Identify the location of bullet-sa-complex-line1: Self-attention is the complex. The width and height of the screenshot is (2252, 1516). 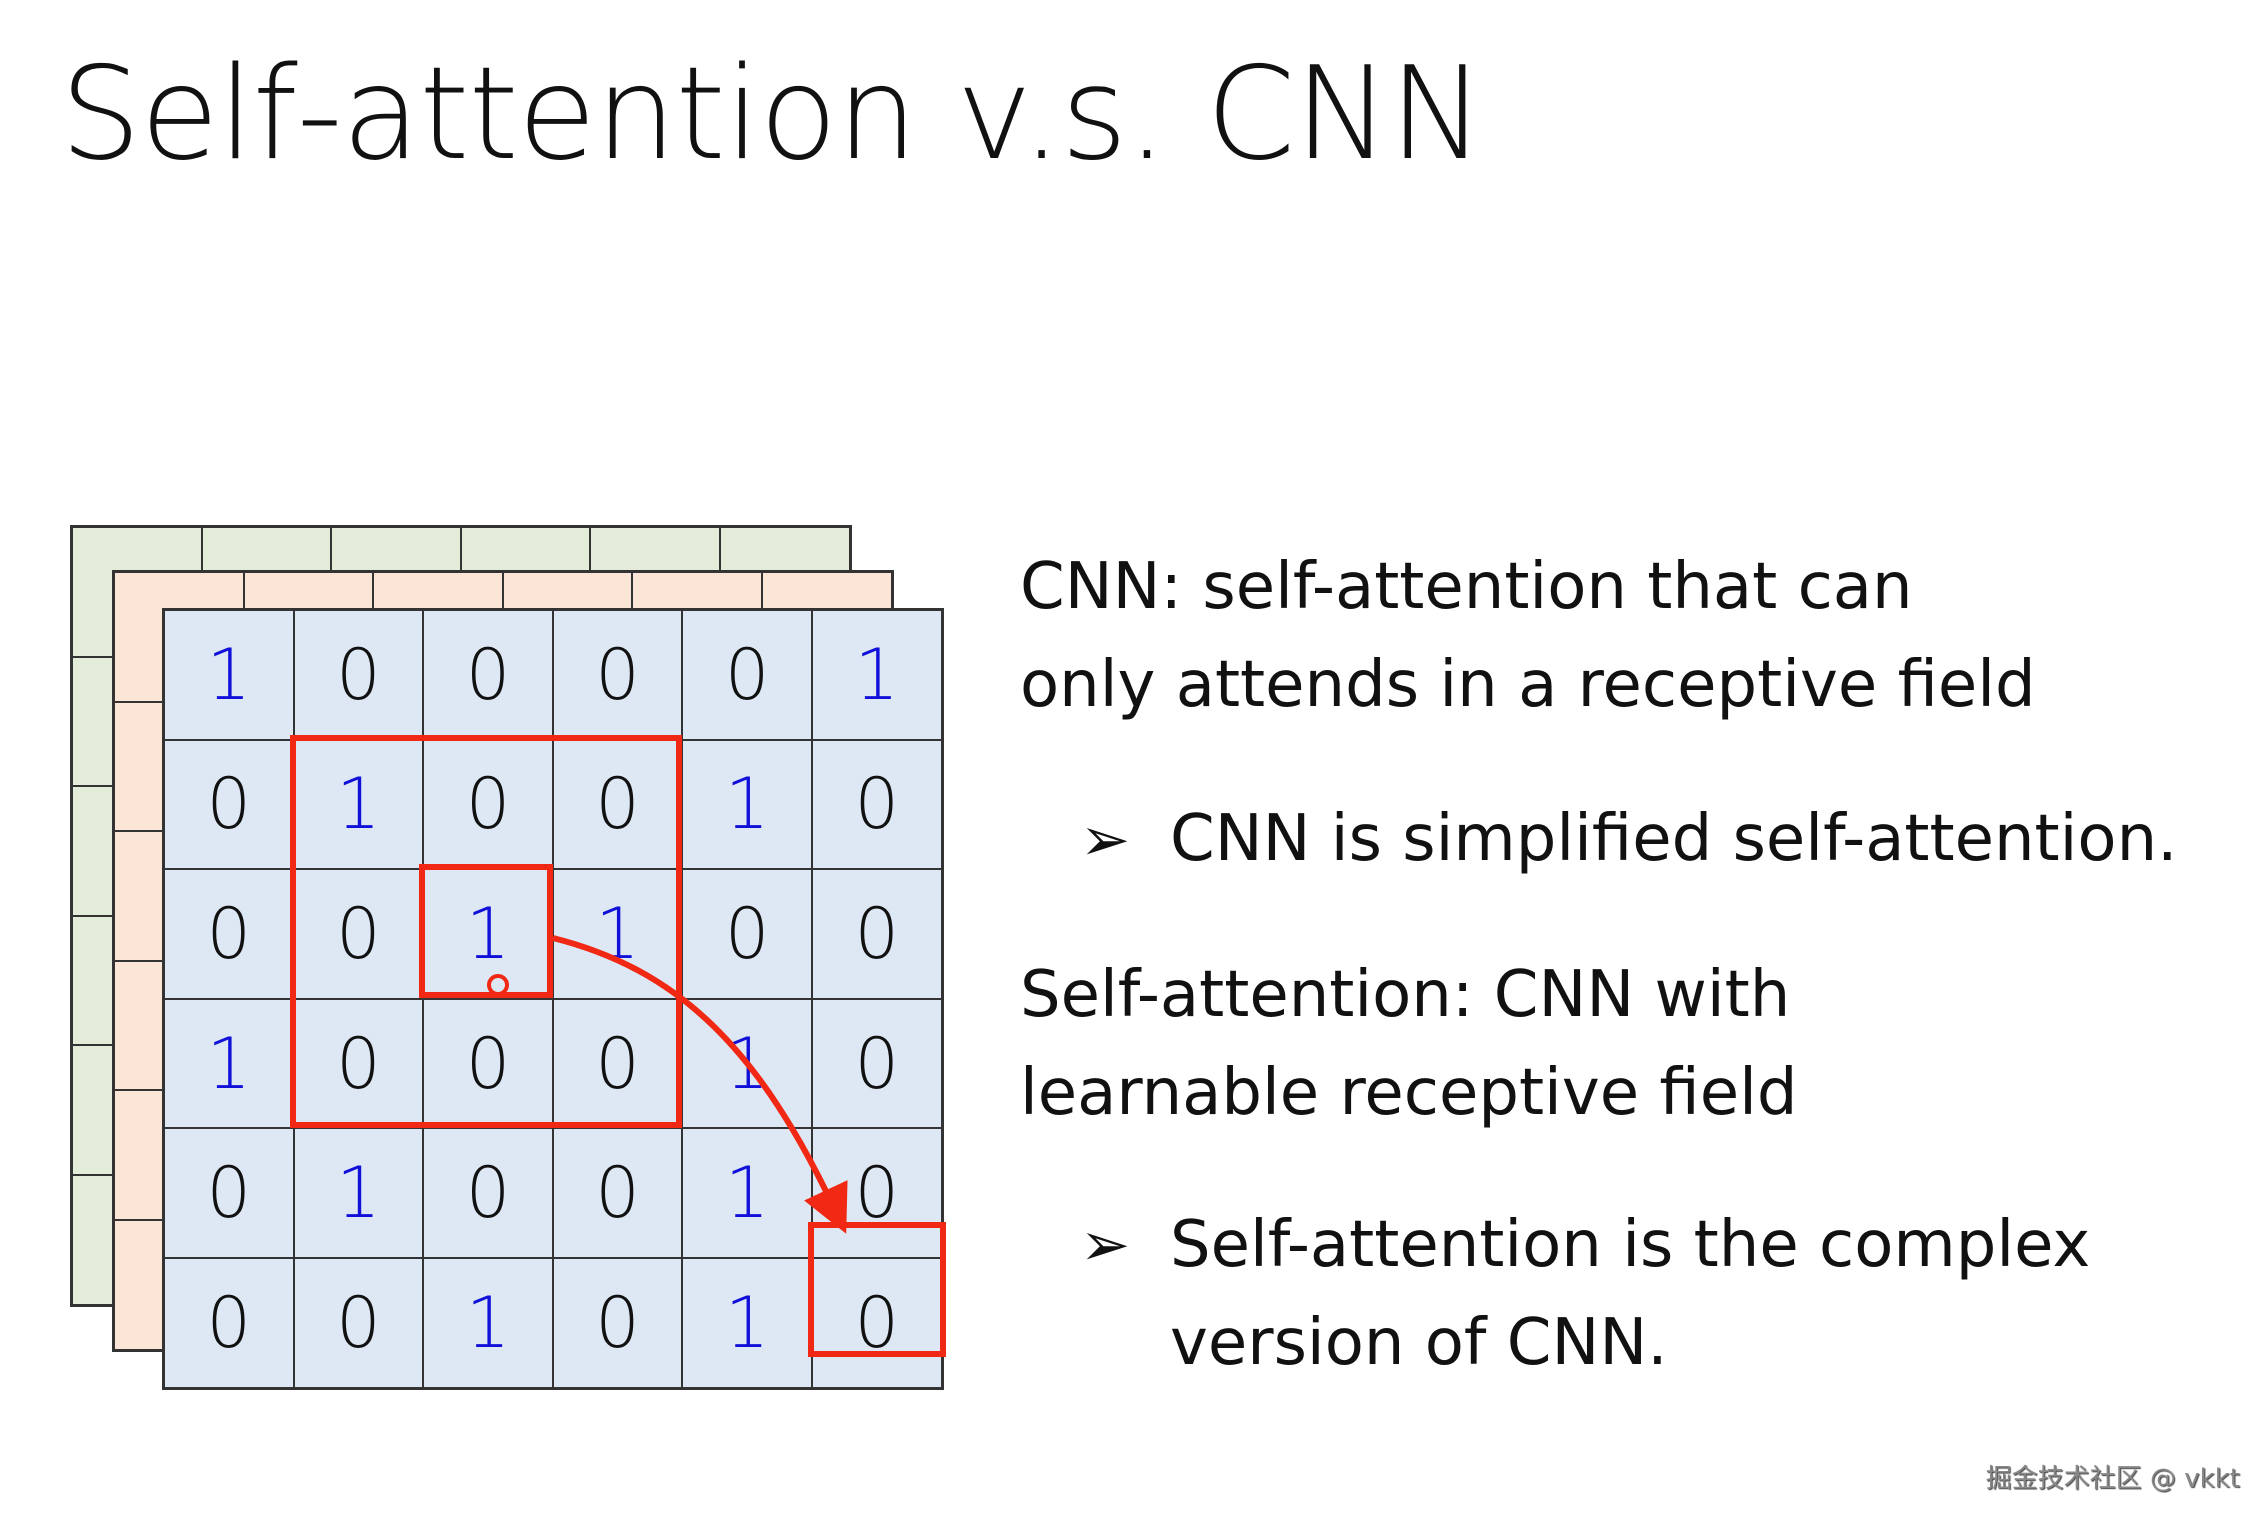
(1630, 1245).